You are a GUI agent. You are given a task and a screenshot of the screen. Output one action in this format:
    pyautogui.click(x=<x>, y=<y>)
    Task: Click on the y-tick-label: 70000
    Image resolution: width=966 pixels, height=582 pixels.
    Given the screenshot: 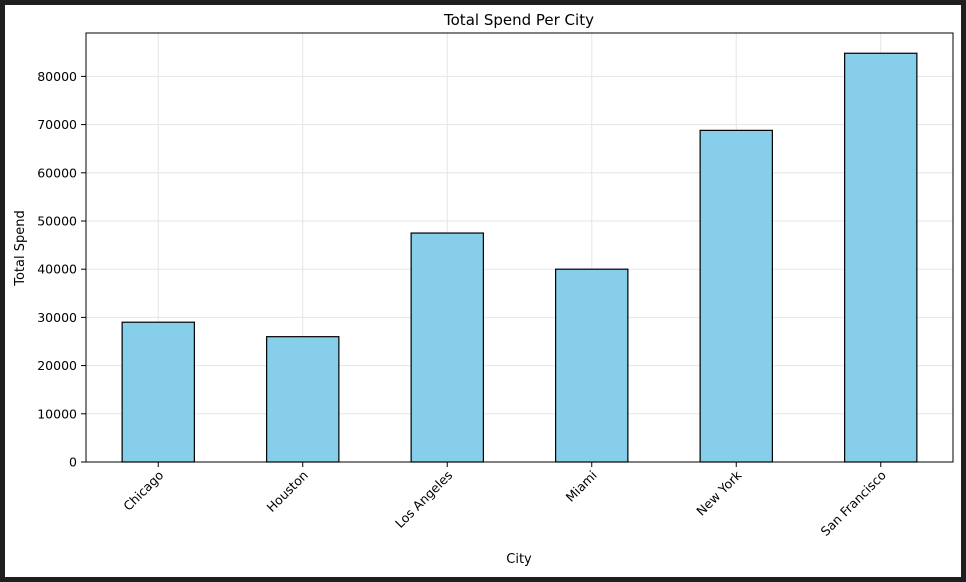 What is the action you would take?
    pyautogui.click(x=57, y=124)
    